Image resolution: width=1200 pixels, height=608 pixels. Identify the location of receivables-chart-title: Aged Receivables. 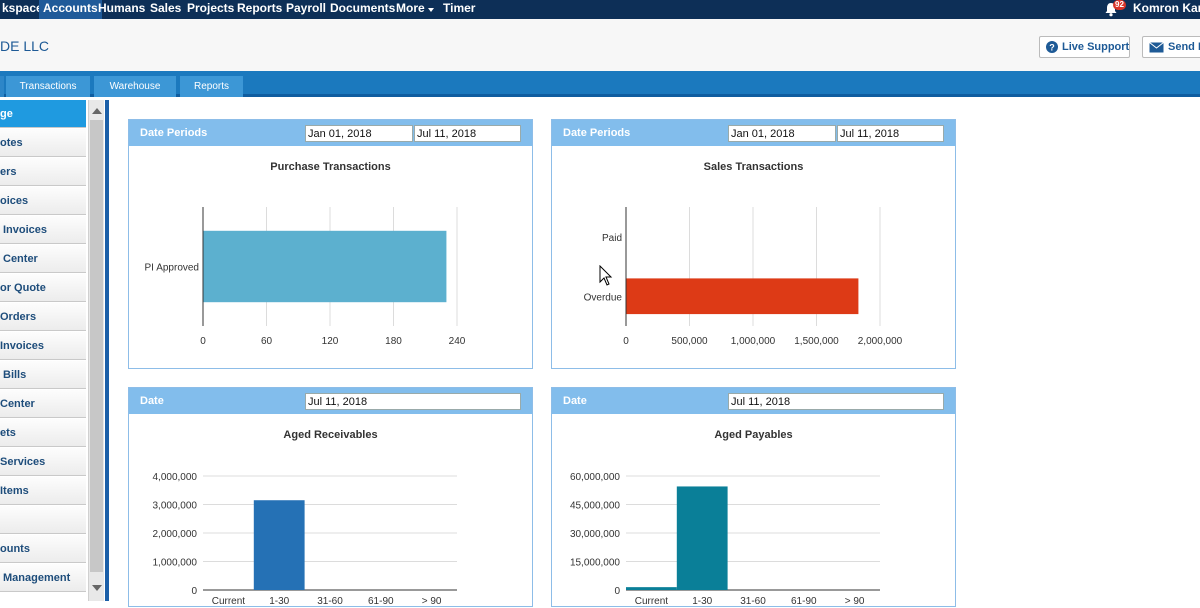
(330, 435).